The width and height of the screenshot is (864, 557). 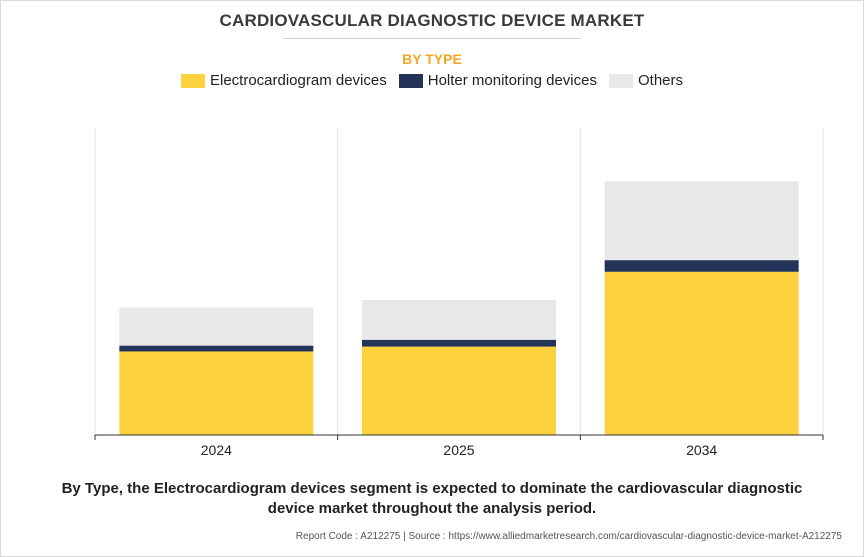 I want to click on legend-item-holter: Holter monitoring devices, so click(x=497, y=80).